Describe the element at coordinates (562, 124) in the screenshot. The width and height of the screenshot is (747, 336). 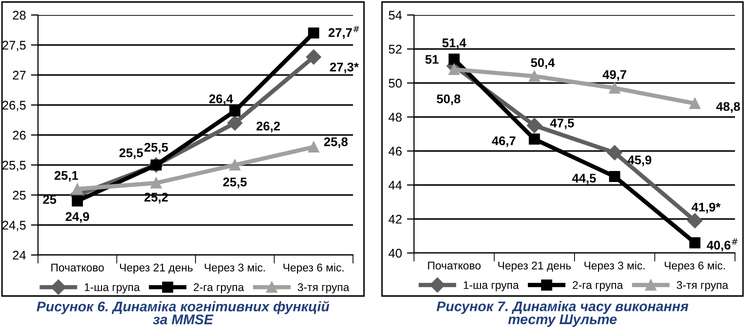
I see `data-label: 47,5` at that location.